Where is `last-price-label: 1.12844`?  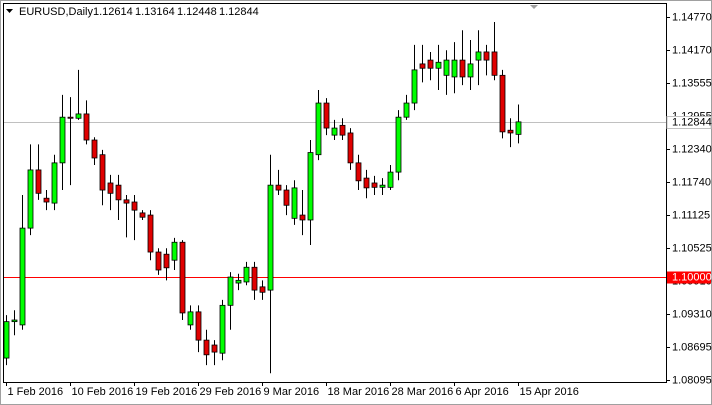 last-price-label: 1.12844 is located at coordinates (692, 122).